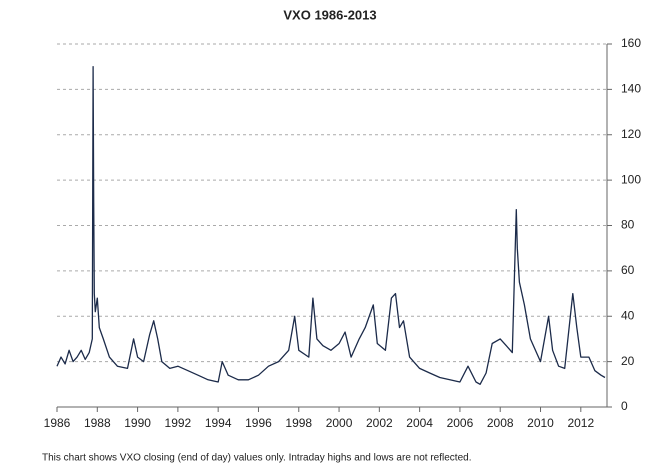 The height and width of the screenshot is (473, 669). I want to click on y-tick-label: 60, so click(628, 270).